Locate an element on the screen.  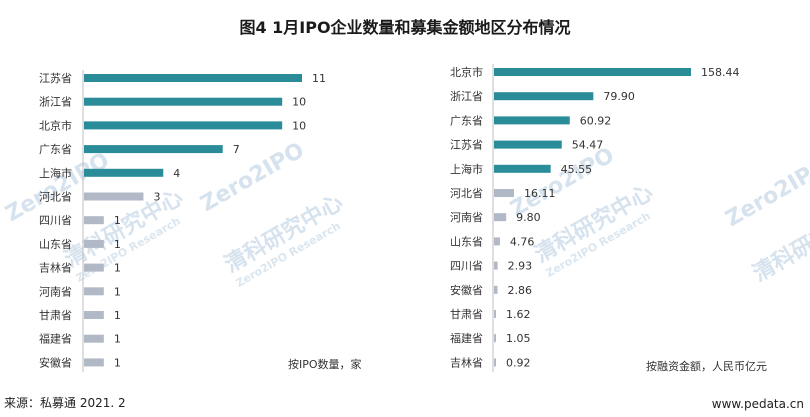
data-label: 45.55 is located at coordinates (577, 169).